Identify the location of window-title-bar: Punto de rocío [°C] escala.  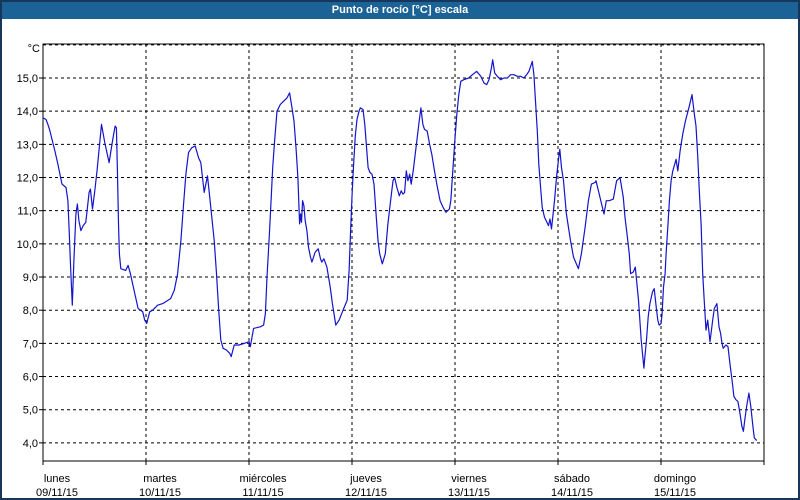
(400, 10).